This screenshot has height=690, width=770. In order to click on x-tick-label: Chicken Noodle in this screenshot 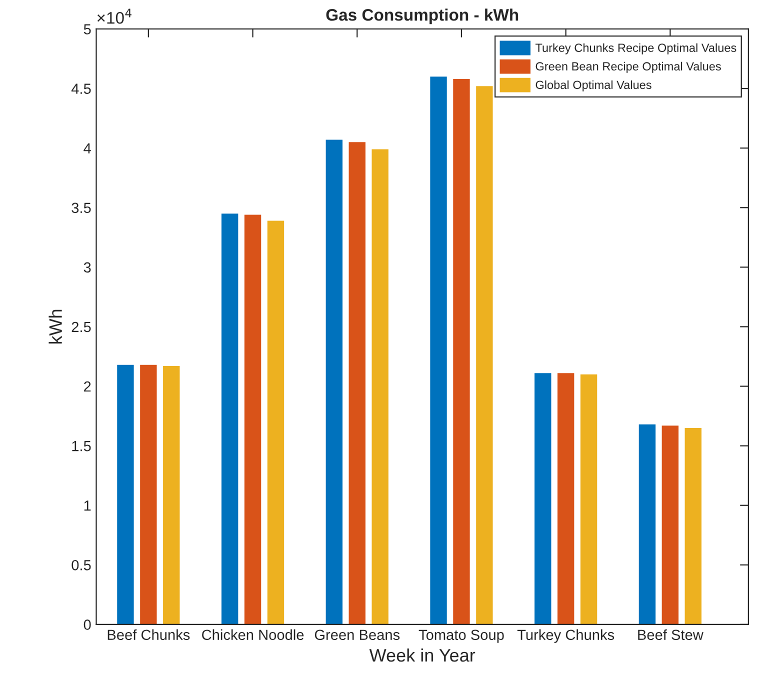, I will do `click(253, 634)`.